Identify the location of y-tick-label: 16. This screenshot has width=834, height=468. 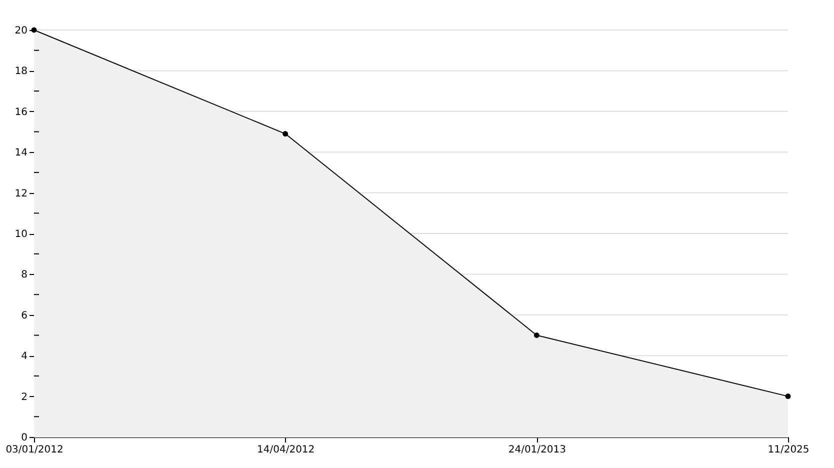
(21, 112).